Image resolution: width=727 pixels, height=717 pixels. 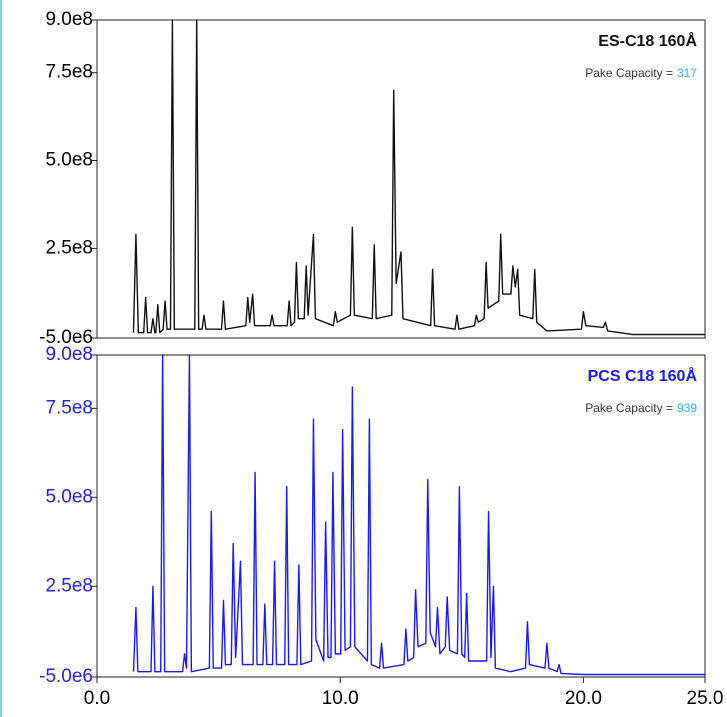 I want to click on x-tick-label: 0.0, so click(x=97, y=698).